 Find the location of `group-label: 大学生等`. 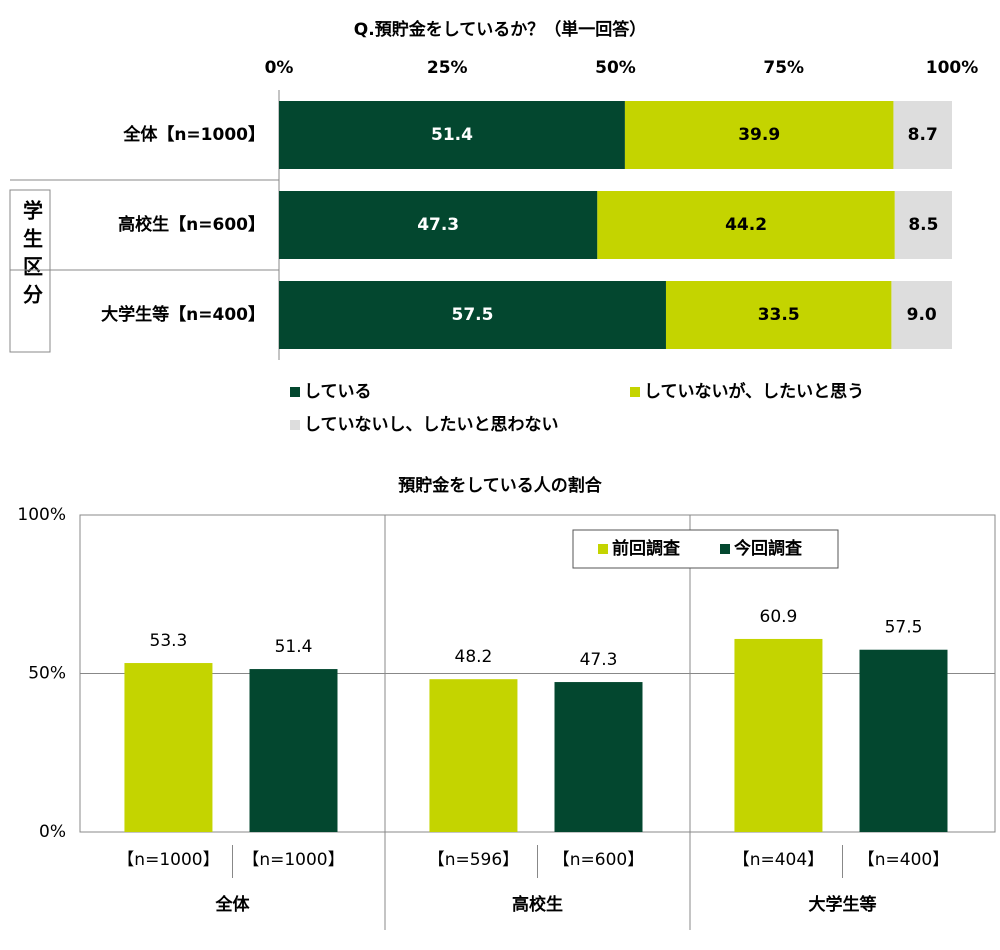

group-label: 大学生等 is located at coordinates (843, 904).